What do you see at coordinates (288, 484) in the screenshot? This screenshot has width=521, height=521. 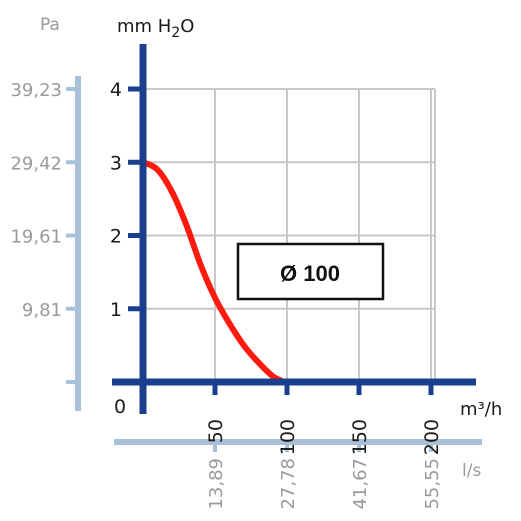 I see `ls-tick-label: 27,78` at bounding box center [288, 484].